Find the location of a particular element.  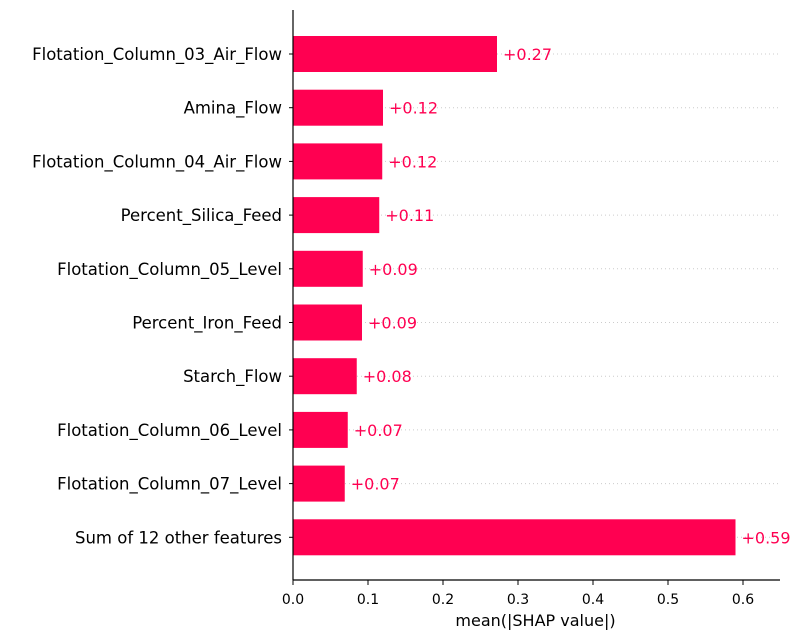

category-label: Starch_Flow is located at coordinates (232, 377).